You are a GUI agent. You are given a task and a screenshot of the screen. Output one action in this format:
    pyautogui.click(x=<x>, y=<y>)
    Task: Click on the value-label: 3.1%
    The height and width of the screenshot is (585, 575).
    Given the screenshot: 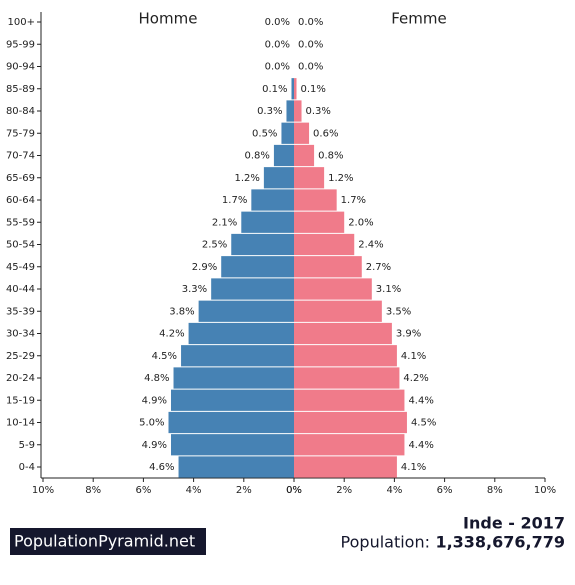 What is the action you would take?
    pyautogui.click(x=388, y=289)
    